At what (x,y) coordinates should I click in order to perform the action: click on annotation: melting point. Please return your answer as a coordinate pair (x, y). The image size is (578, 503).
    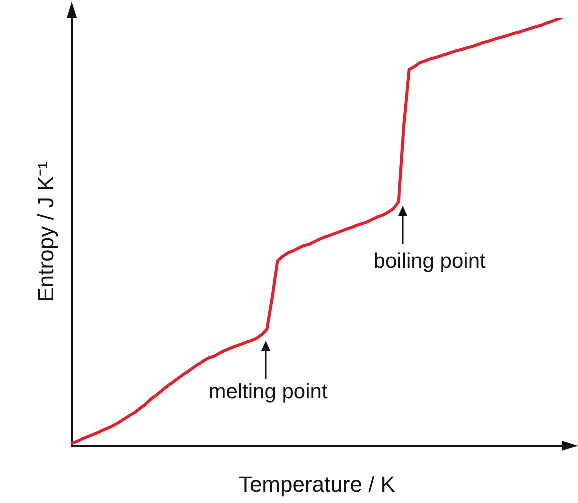
    Looking at the image, I should click on (268, 392).